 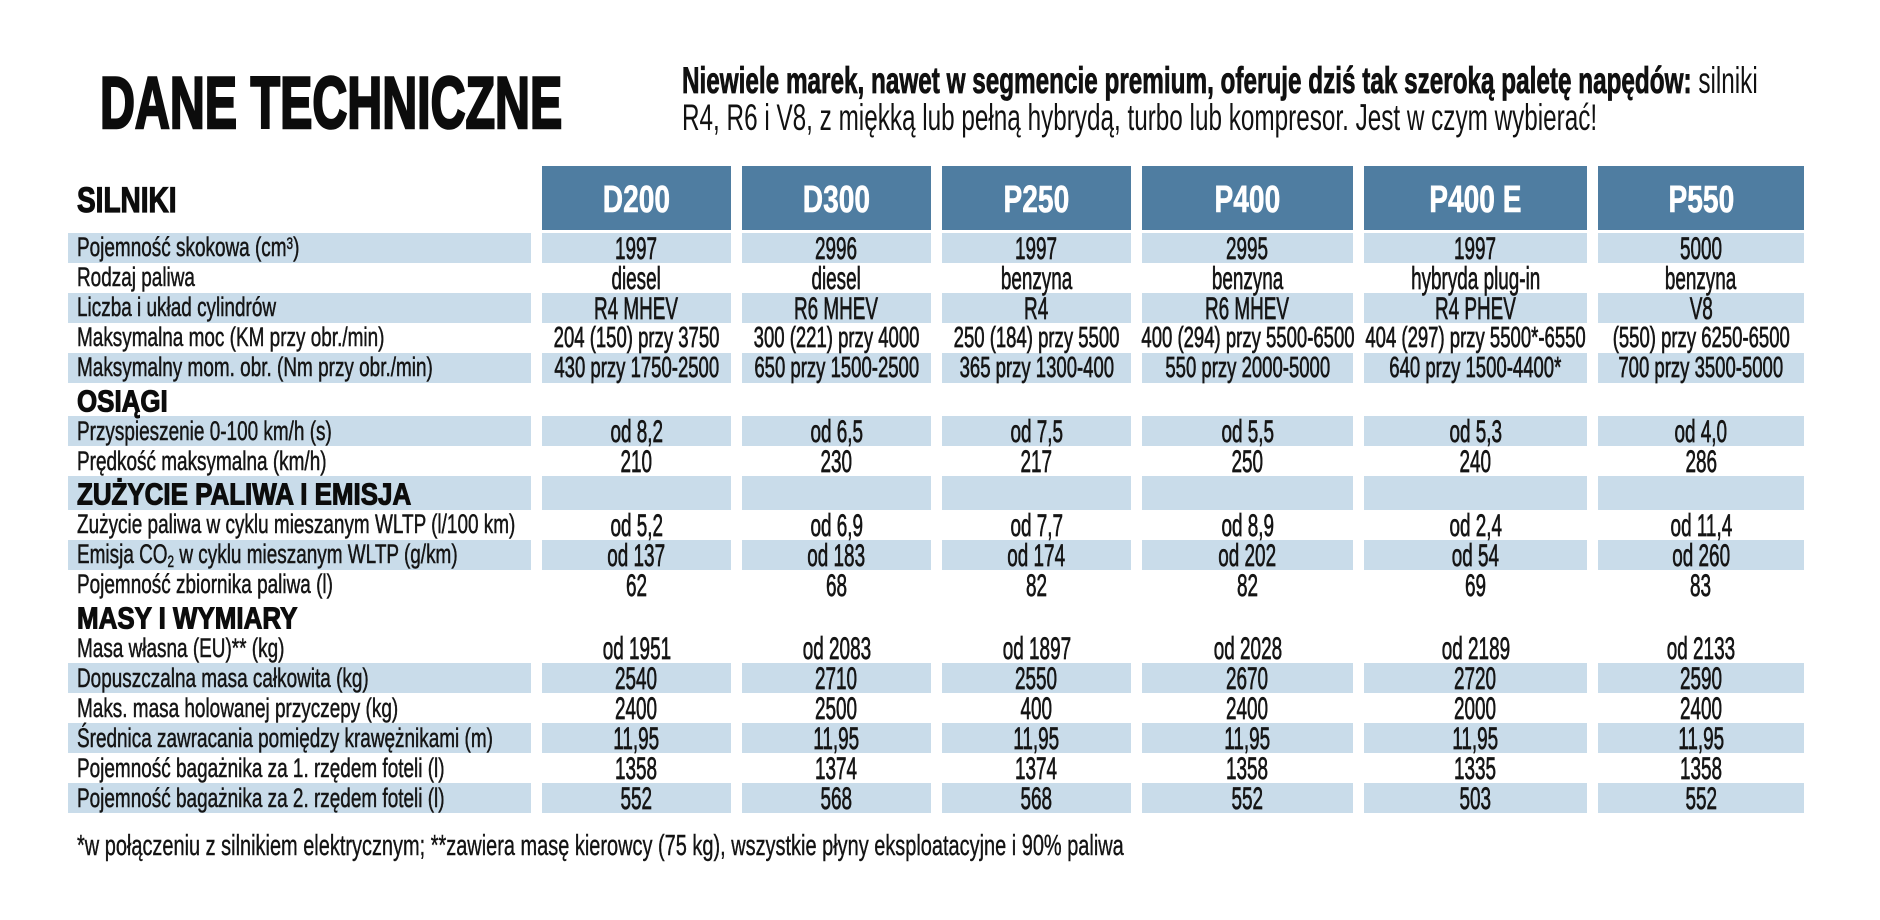 What do you see at coordinates (123, 401) in the screenshot?
I see `section-title-text: OSIĄGI` at bounding box center [123, 401].